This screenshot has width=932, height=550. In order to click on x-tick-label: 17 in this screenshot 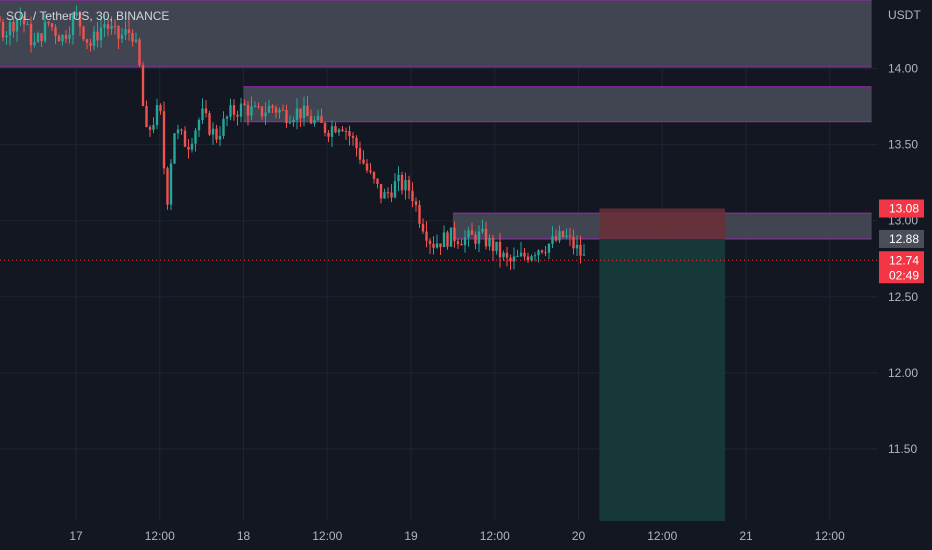, I will do `click(76, 536)`.